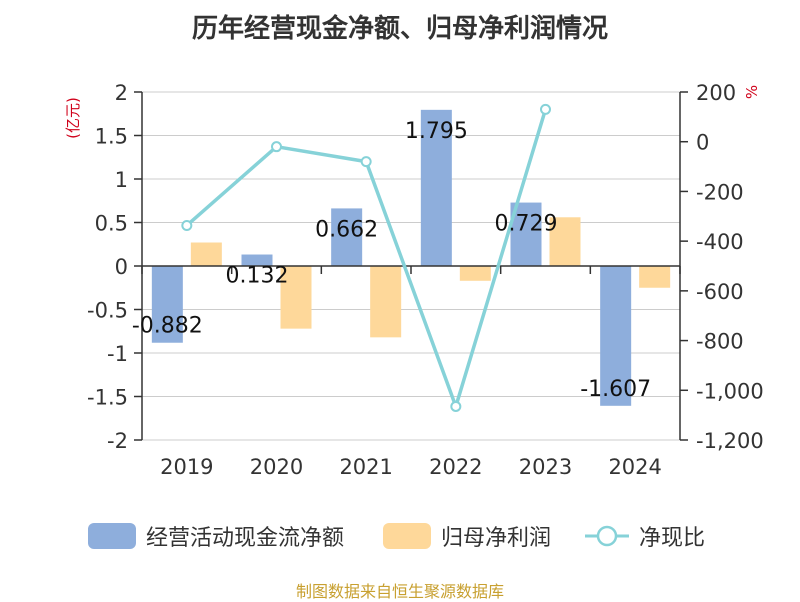 Image resolution: width=800 pixels, height=602 pixels. Describe the element at coordinates (407, 536) in the screenshot. I see `legend-swatch-net-profit` at that location.